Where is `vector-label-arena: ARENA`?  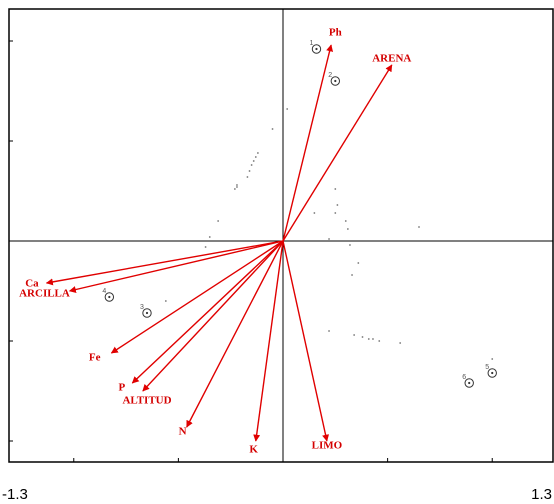
vector-label-arena: ARENA is located at coordinates (391, 59).